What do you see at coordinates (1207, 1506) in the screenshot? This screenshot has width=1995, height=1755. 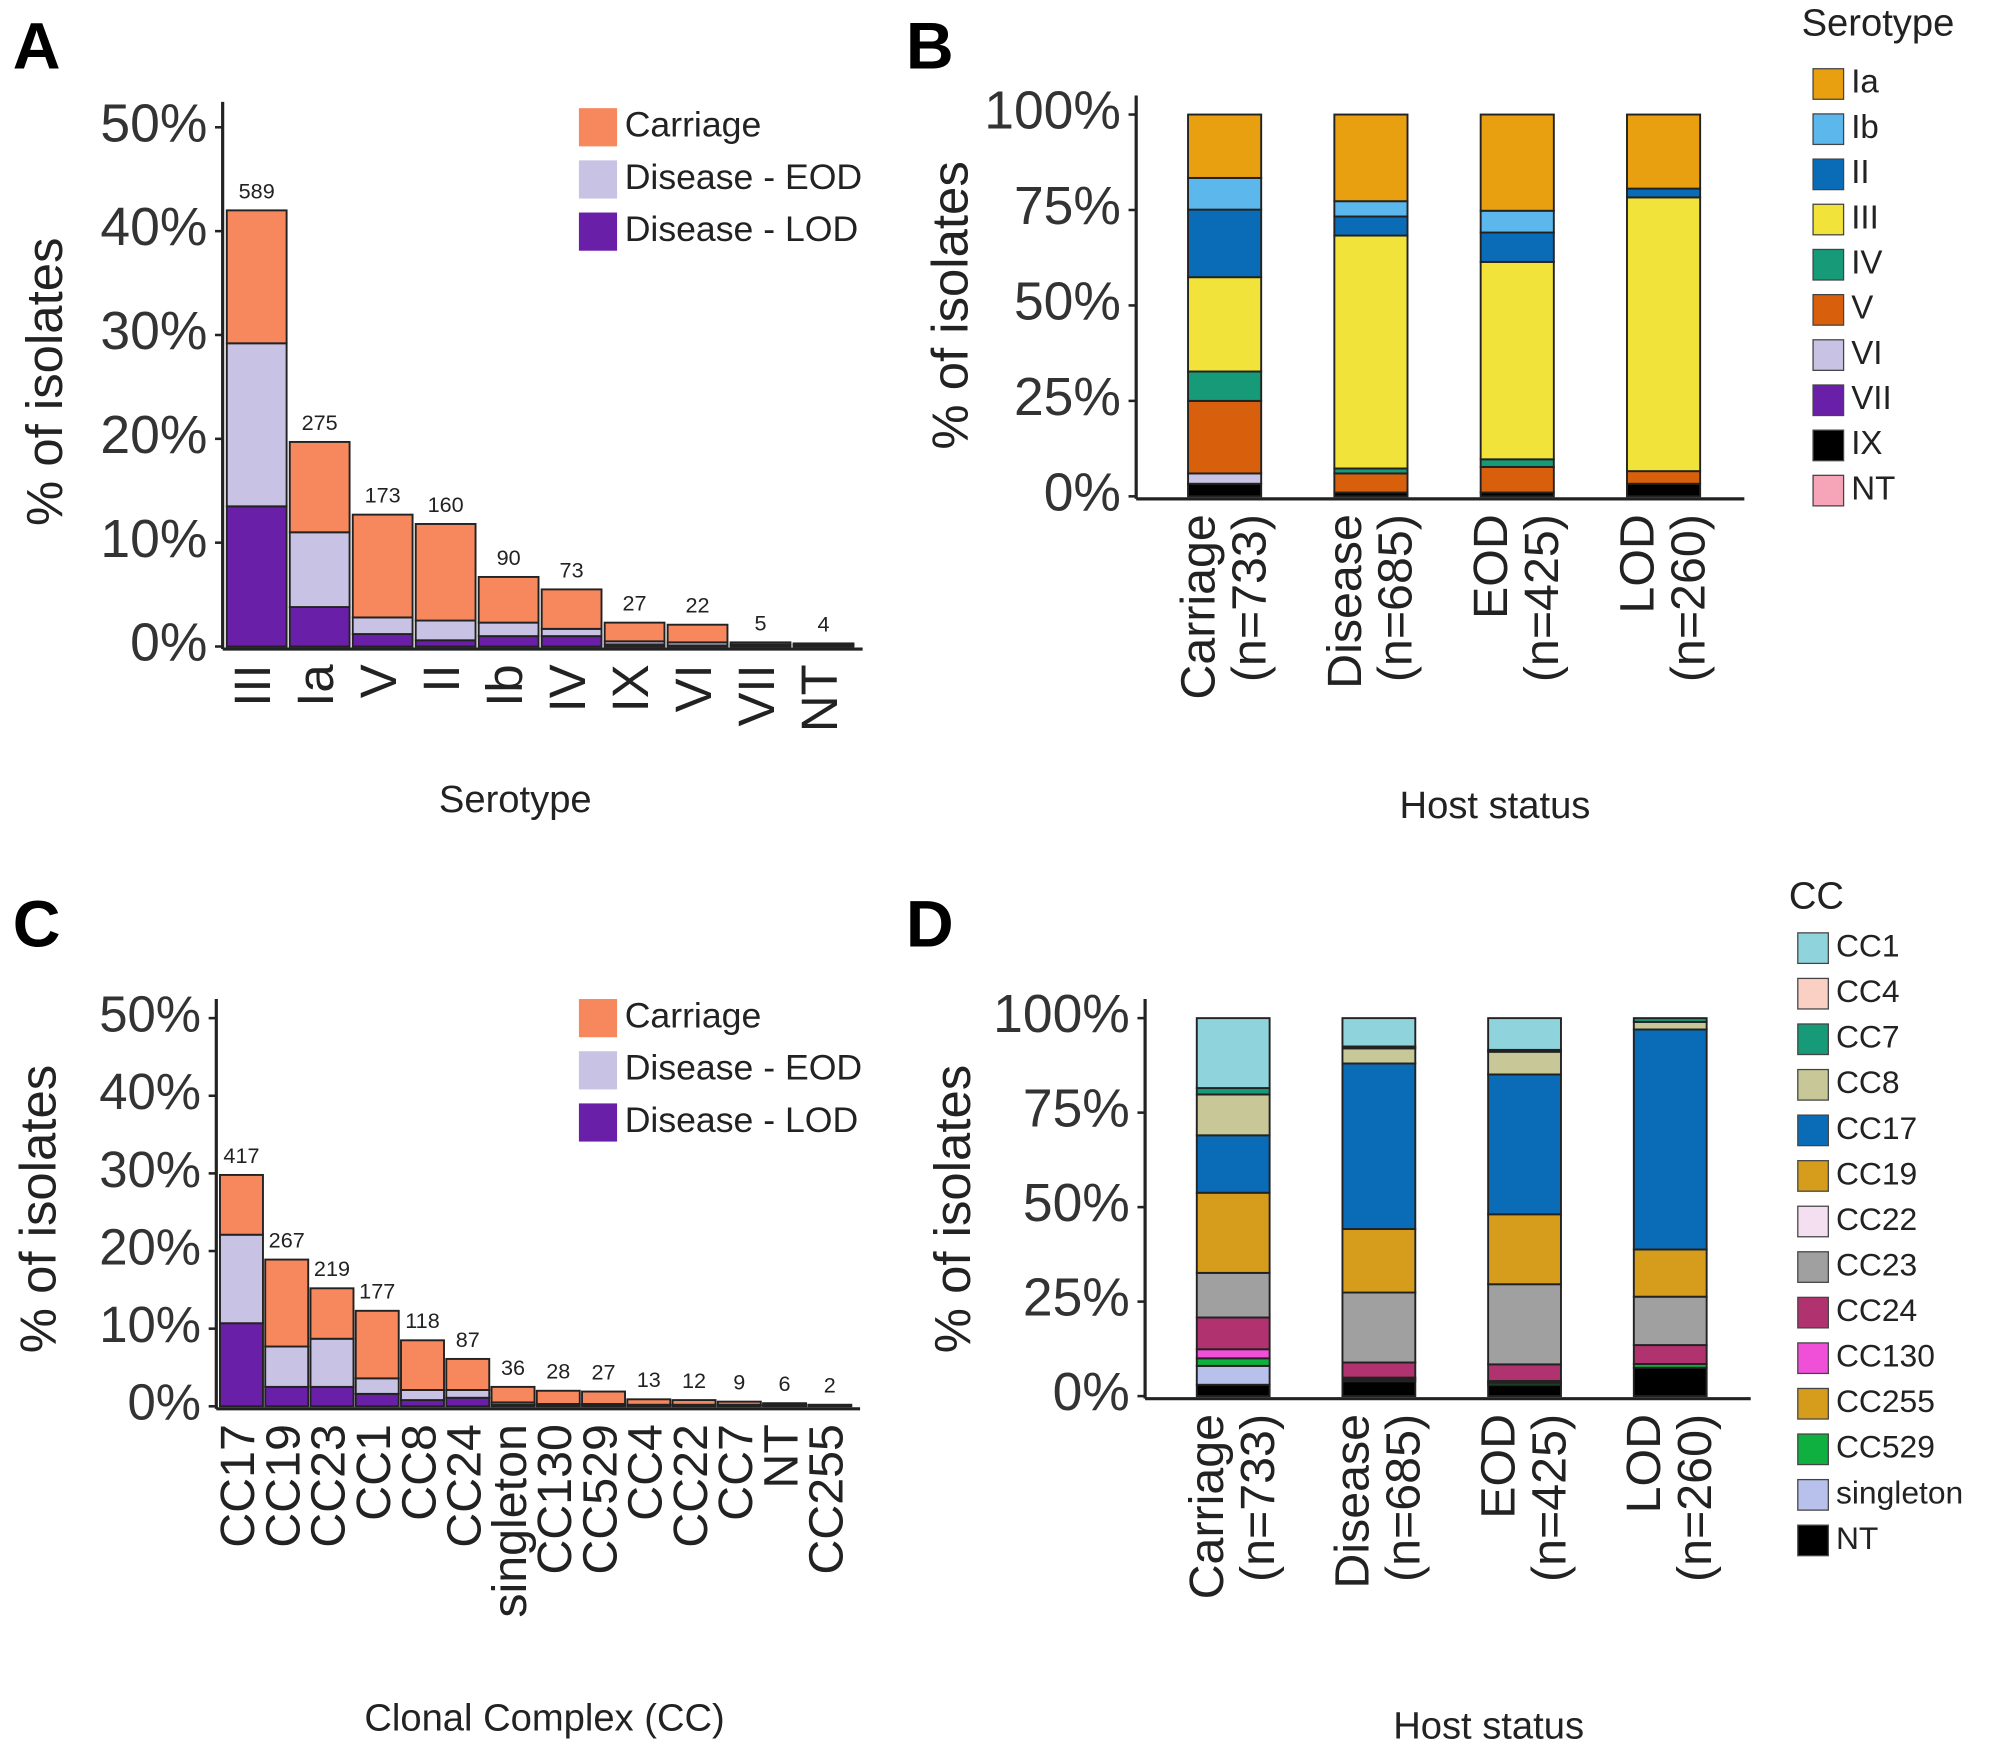 I see `x-tick-label: Carriage` at bounding box center [1207, 1506].